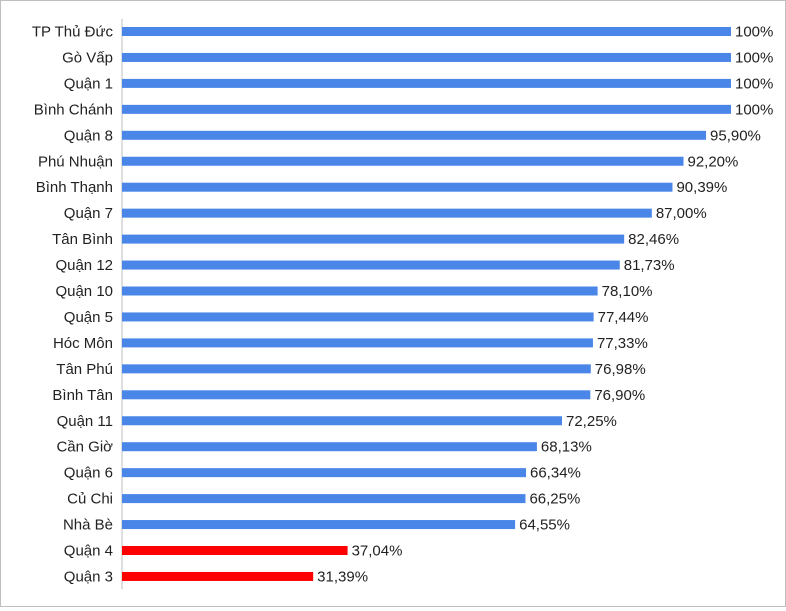 This screenshot has width=786, height=611. I want to click on category-label: TP Thủ Đức, so click(73, 32).